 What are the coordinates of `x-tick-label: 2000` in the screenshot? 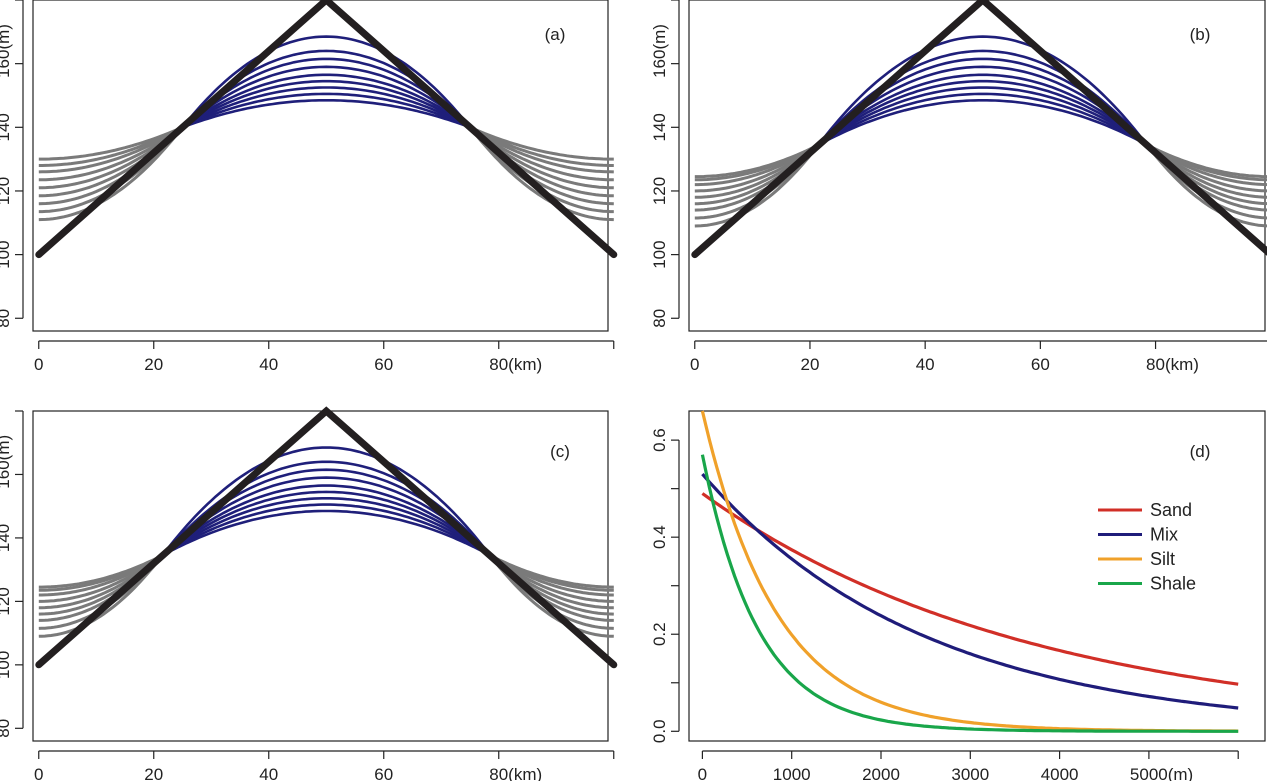 It's located at (881, 773).